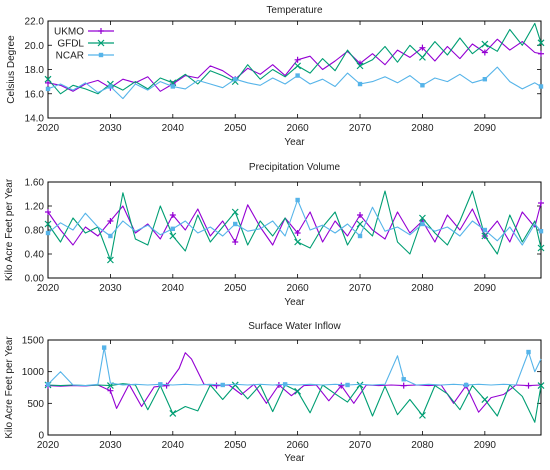 The image size is (550, 470). What do you see at coordinates (35, 94) in the screenshot?
I see `y-tick-label: 16.0` at bounding box center [35, 94].